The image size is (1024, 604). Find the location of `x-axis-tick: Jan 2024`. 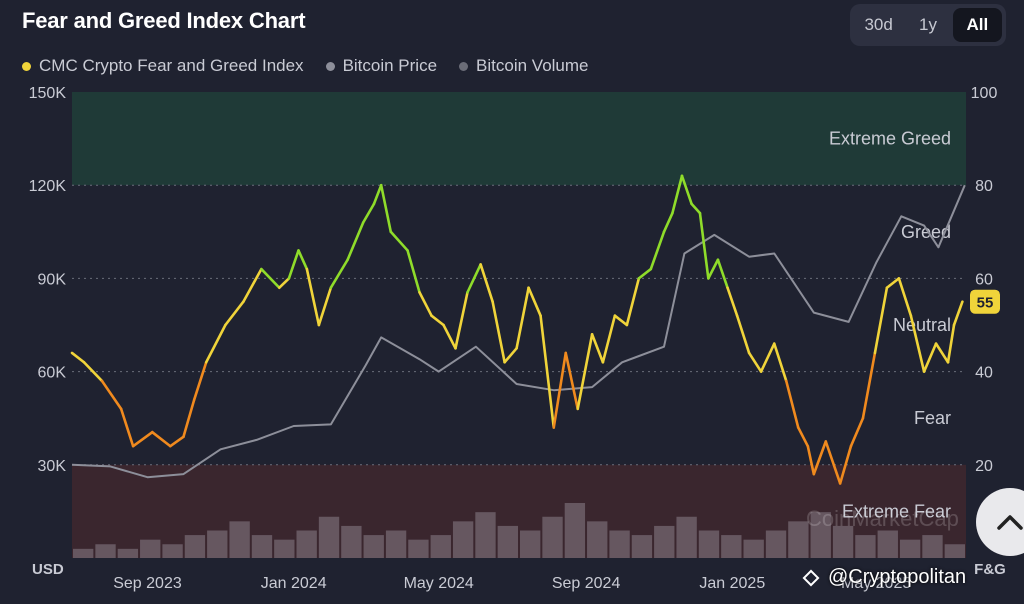

x-axis-tick: Jan 2024 is located at coordinates (294, 583).